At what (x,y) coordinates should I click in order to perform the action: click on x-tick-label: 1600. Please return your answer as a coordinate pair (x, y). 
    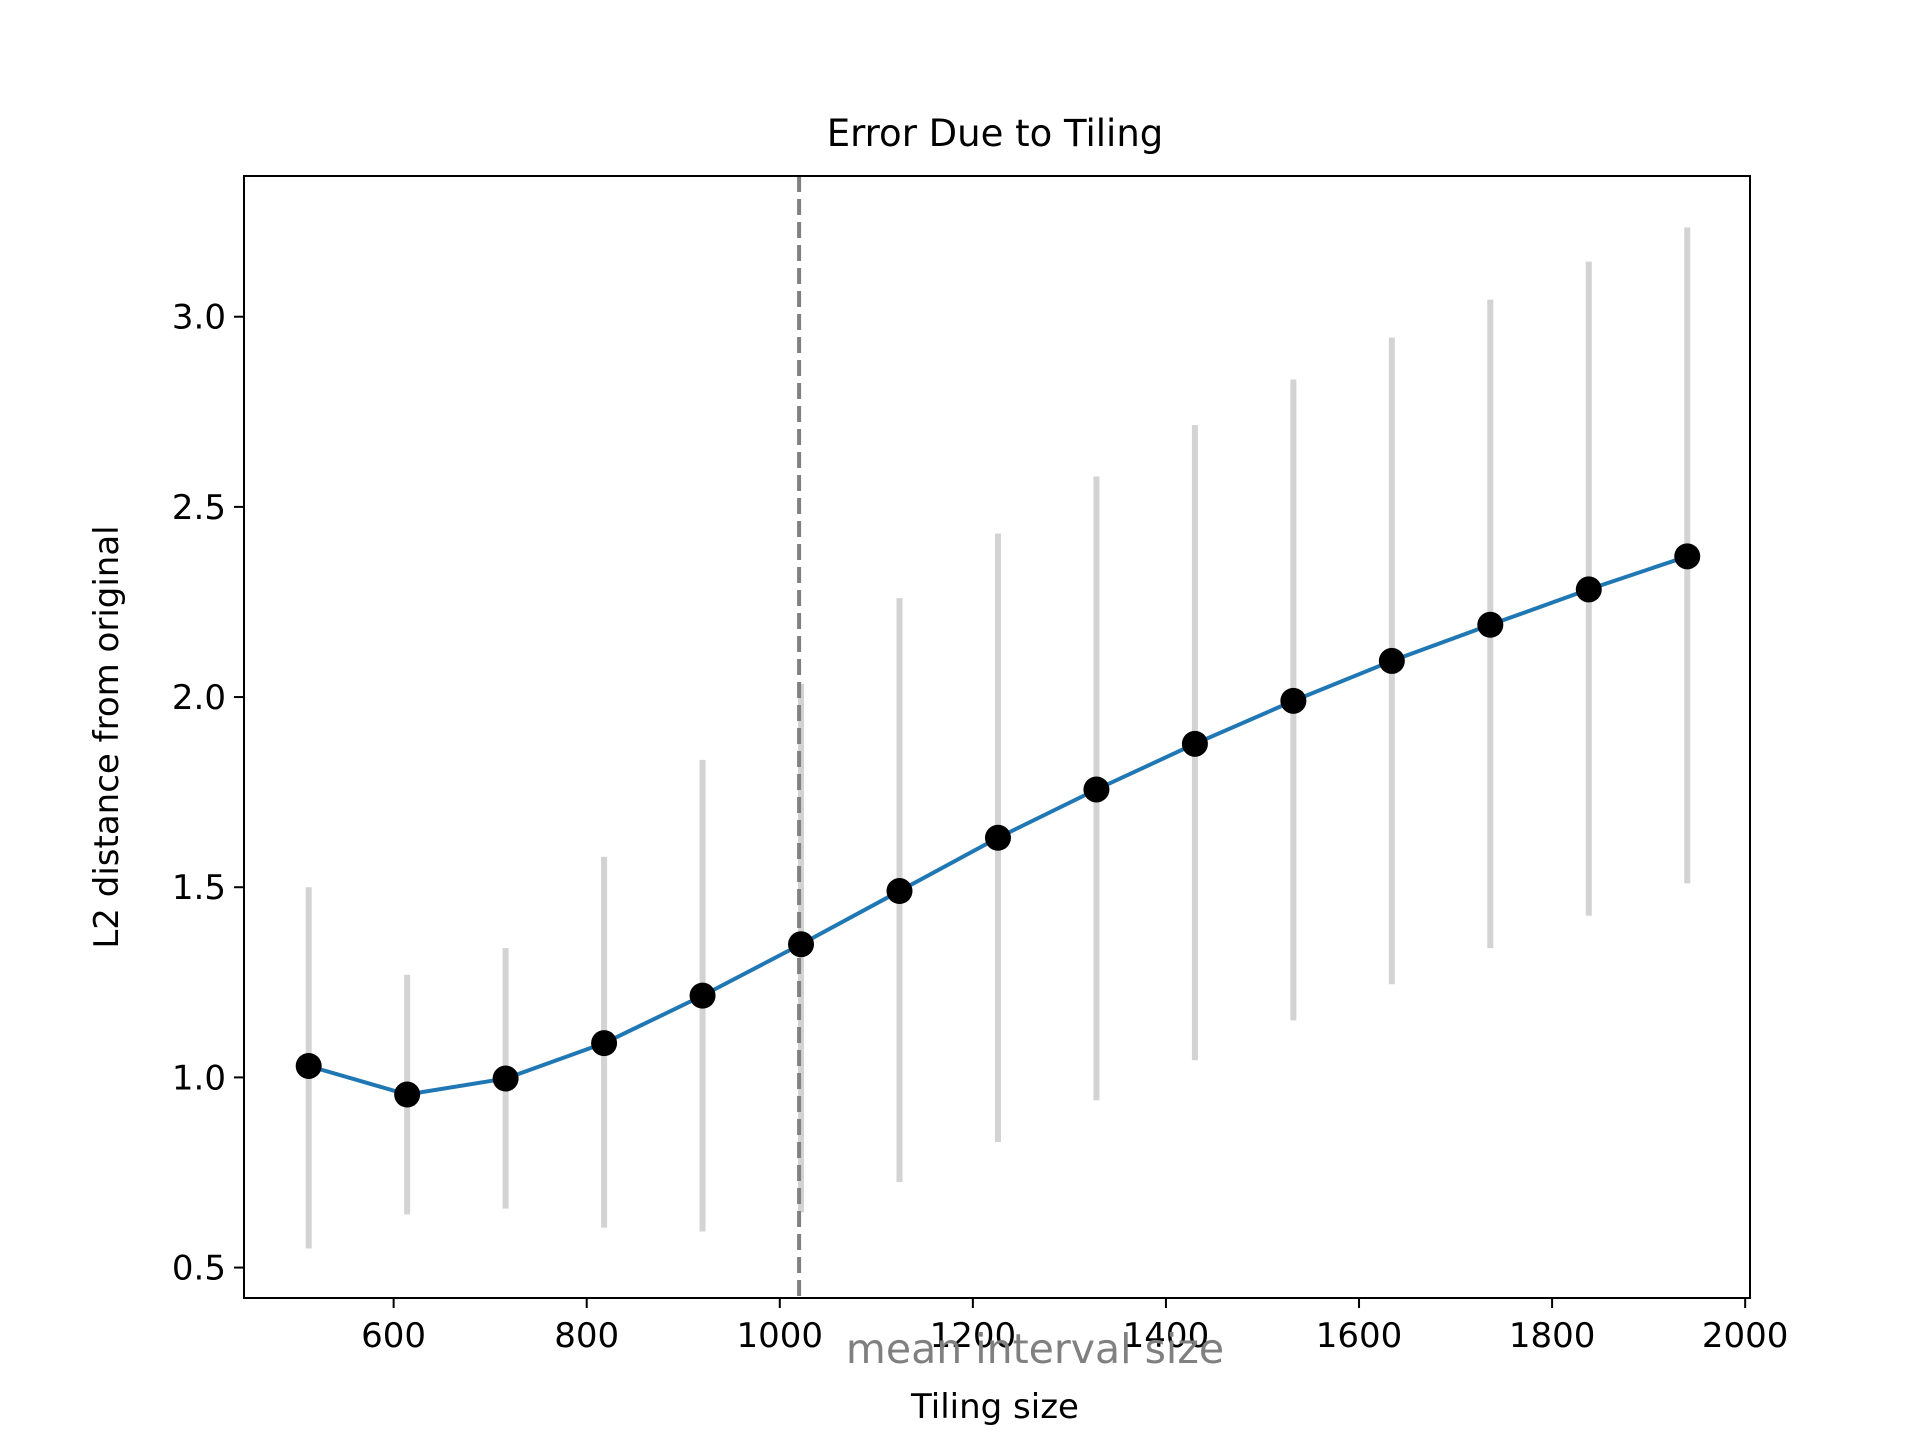
    Looking at the image, I should click on (1359, 1336).